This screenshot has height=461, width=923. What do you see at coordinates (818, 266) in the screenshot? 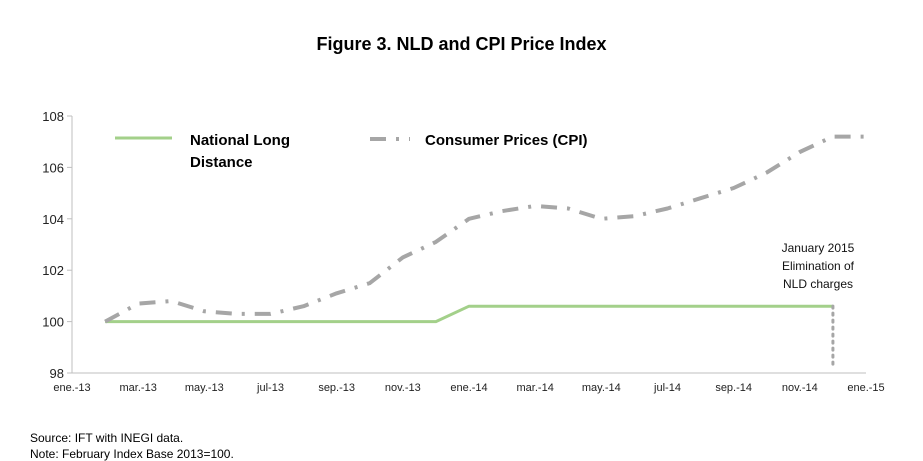
I see `annotation-line2: Elimination of` at bounding box center [818, 266].